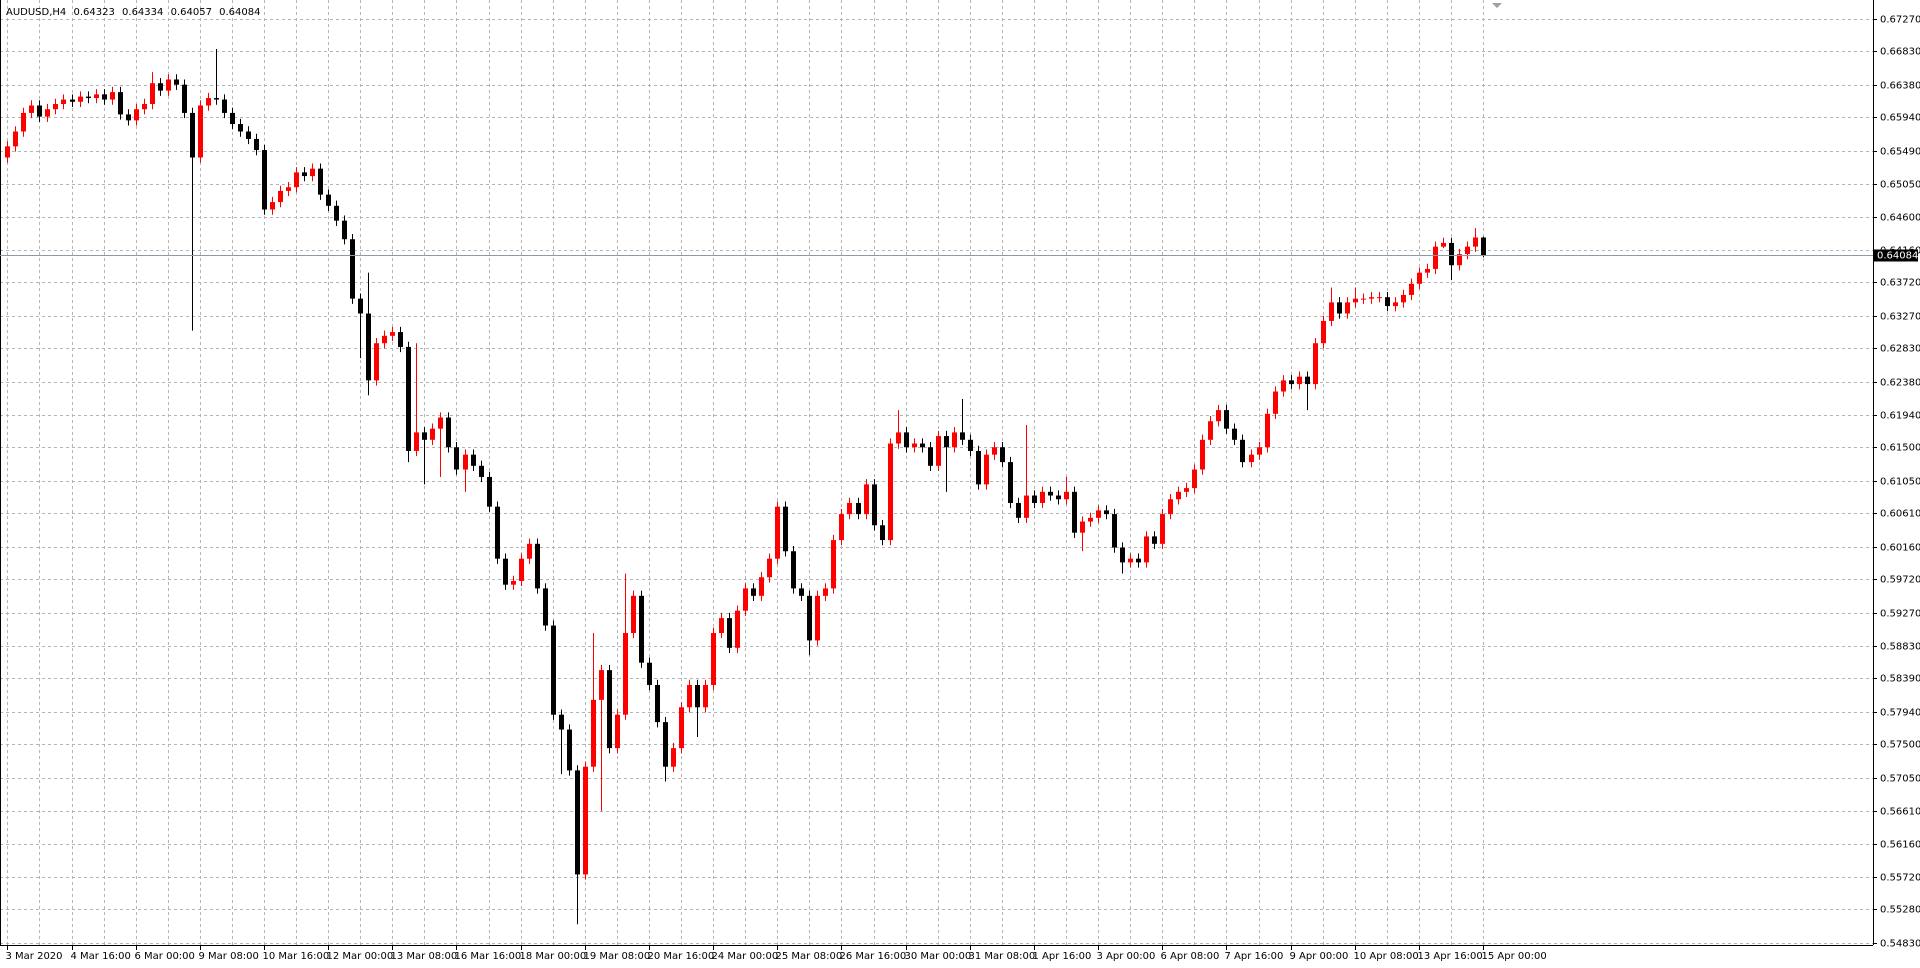  Describe the element at coordinates (1900, 779) in the screenshot. I see `y-tick-label: 0.57050` at that location.